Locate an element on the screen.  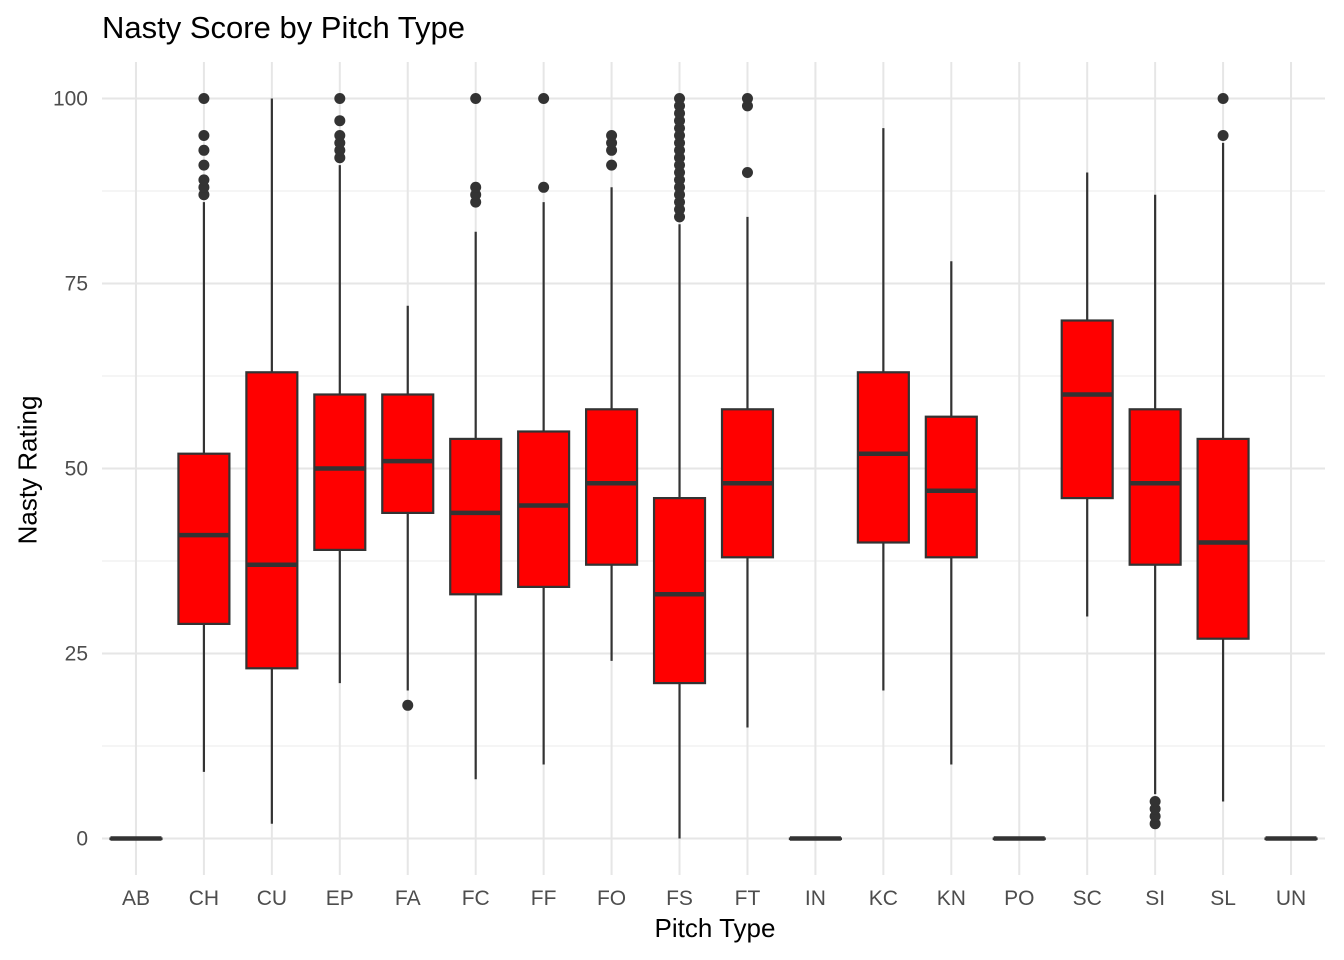
x-tick-label: EP is located at coordinates (340, 898).